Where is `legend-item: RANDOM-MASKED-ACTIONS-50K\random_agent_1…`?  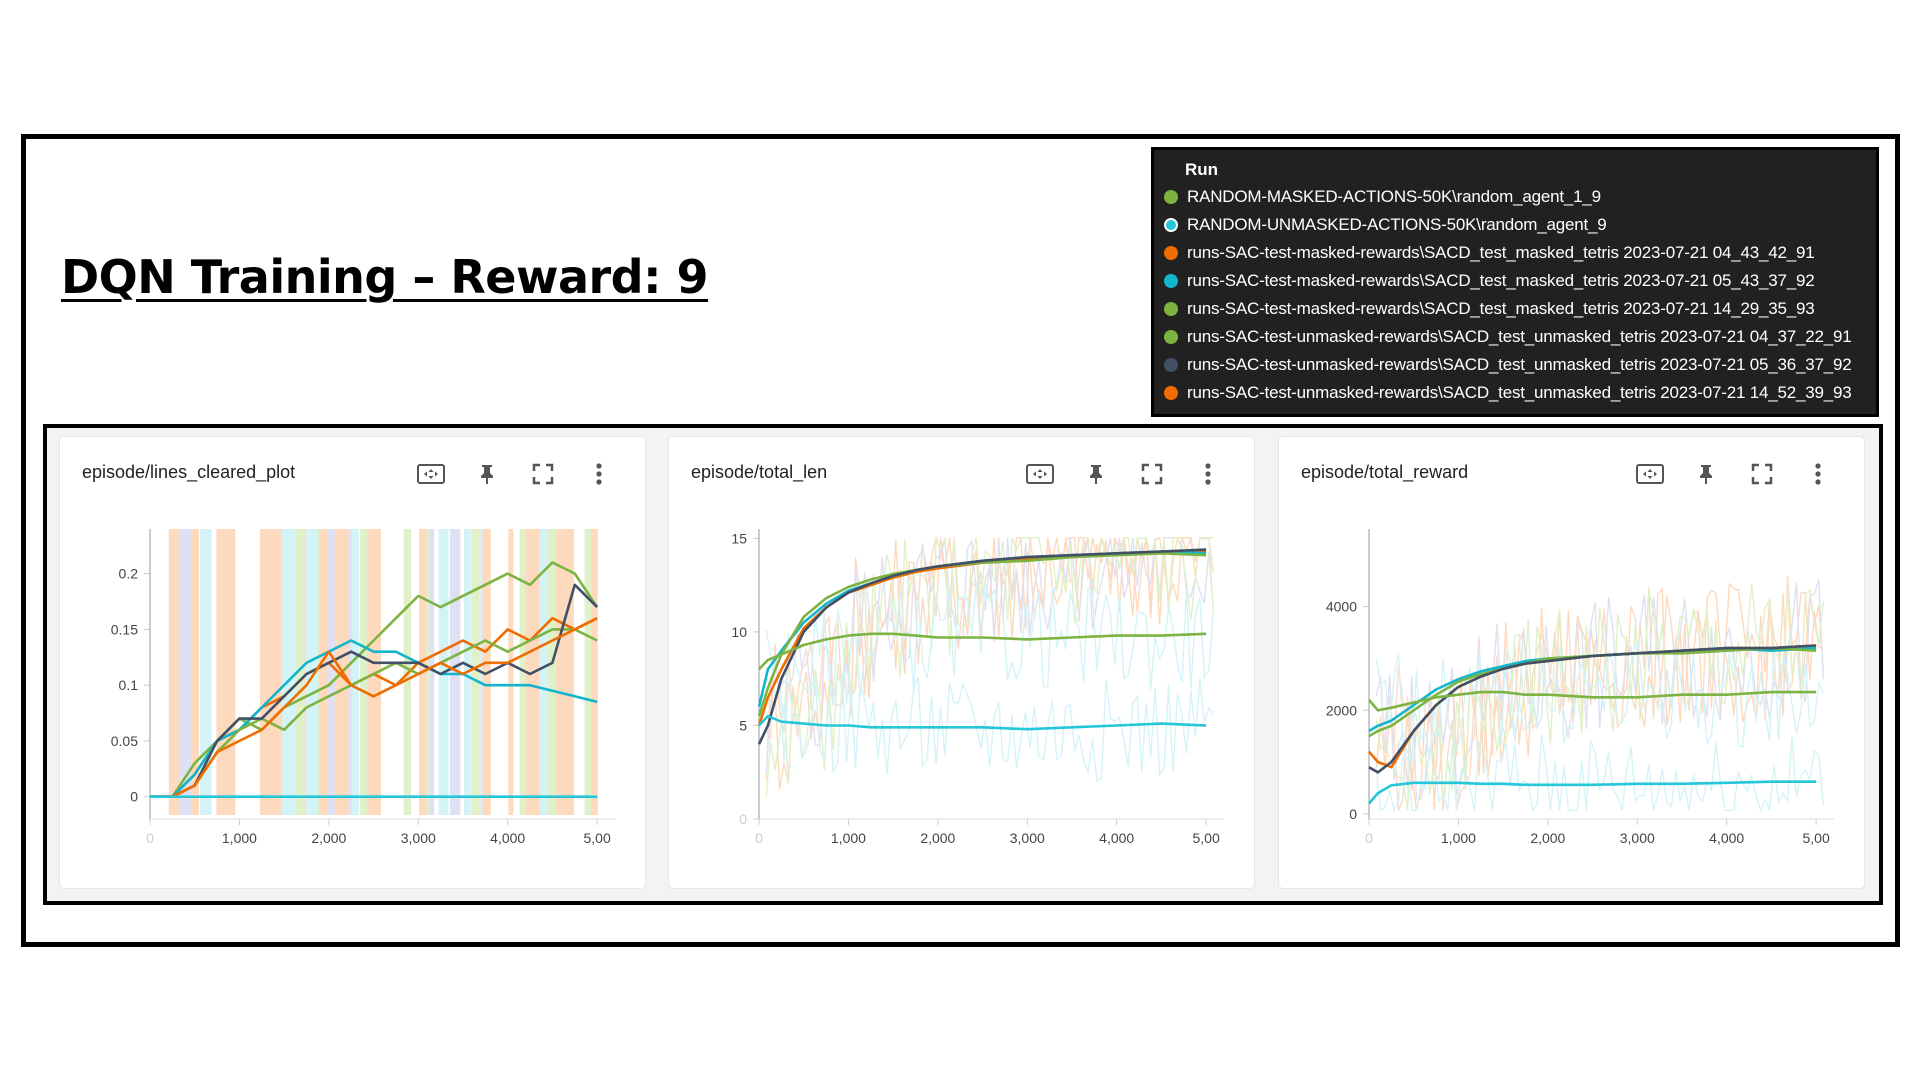
legend-item: RANDOM-MASKED-ACTIONS-50K\random_agent_1… is located at coordinates (1515, 197).